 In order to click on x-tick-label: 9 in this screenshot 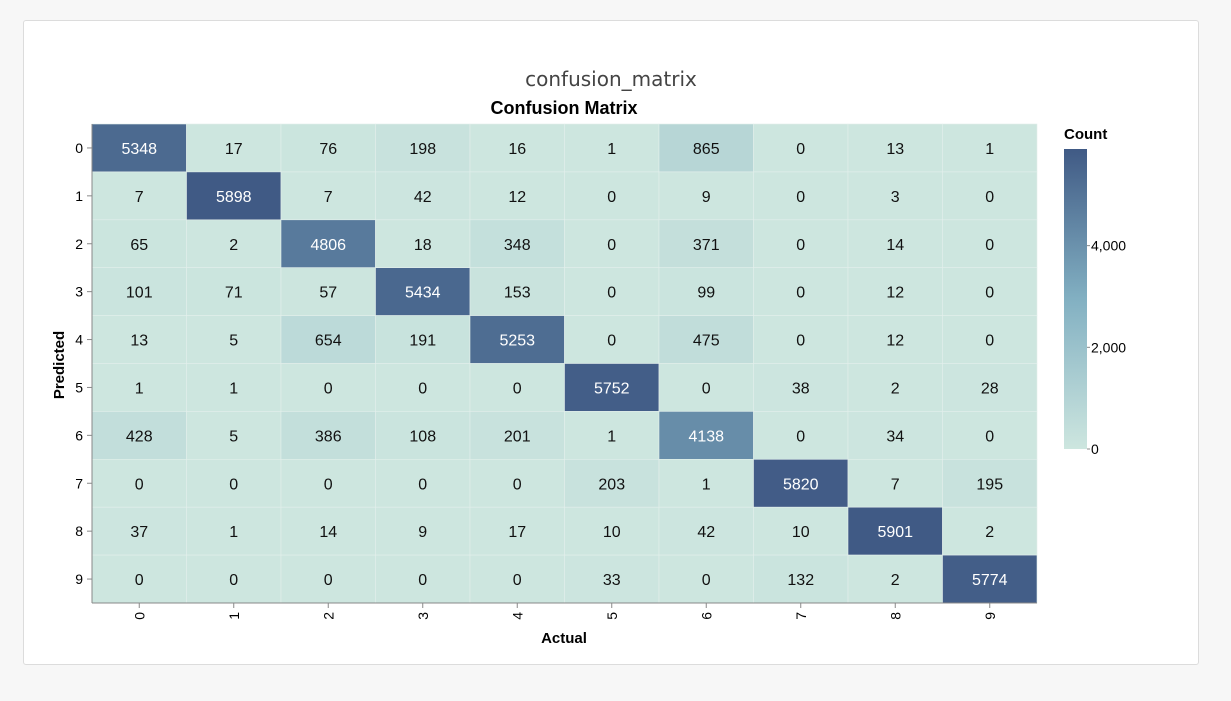, I will do `click(990, 616)`.